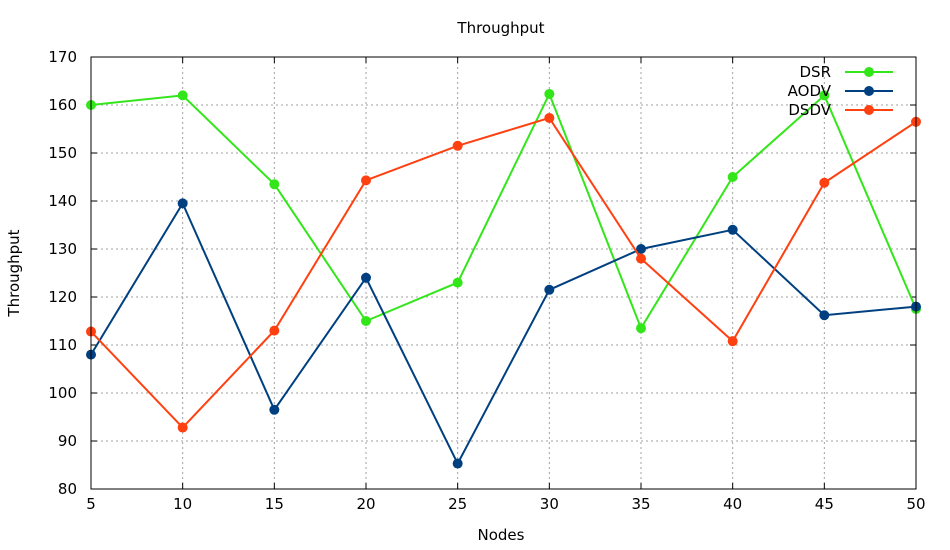  Describe the element at coordinates (816, 72) in the screenshot. I see `legend-label-dsr: DSR` at that location.